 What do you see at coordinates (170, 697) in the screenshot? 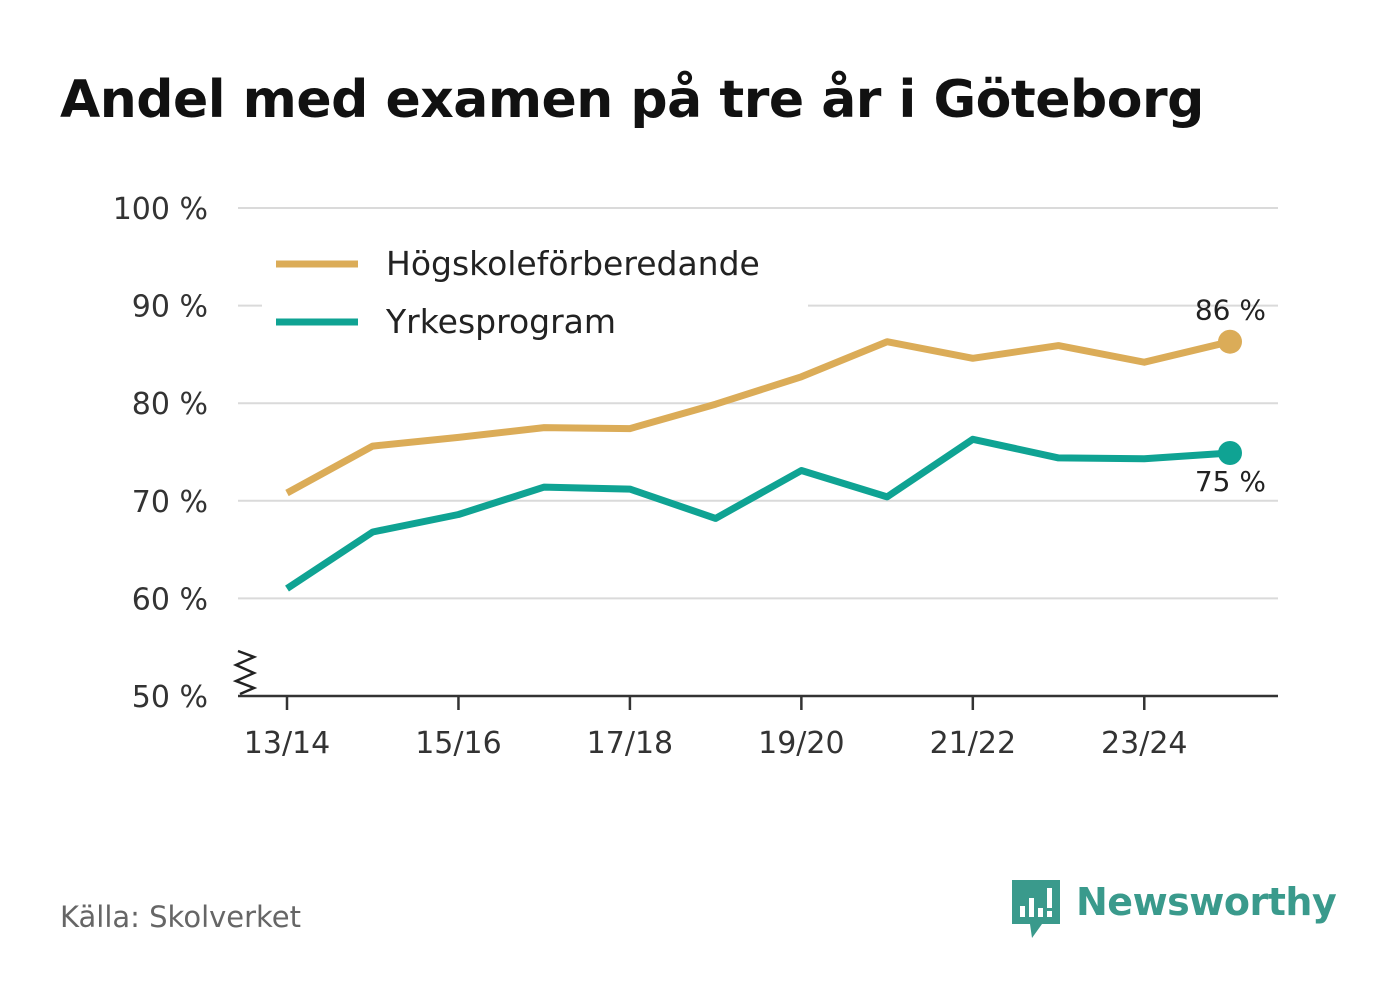
I see `y-tick-label: 50 %` at bounding box center [170, 697].